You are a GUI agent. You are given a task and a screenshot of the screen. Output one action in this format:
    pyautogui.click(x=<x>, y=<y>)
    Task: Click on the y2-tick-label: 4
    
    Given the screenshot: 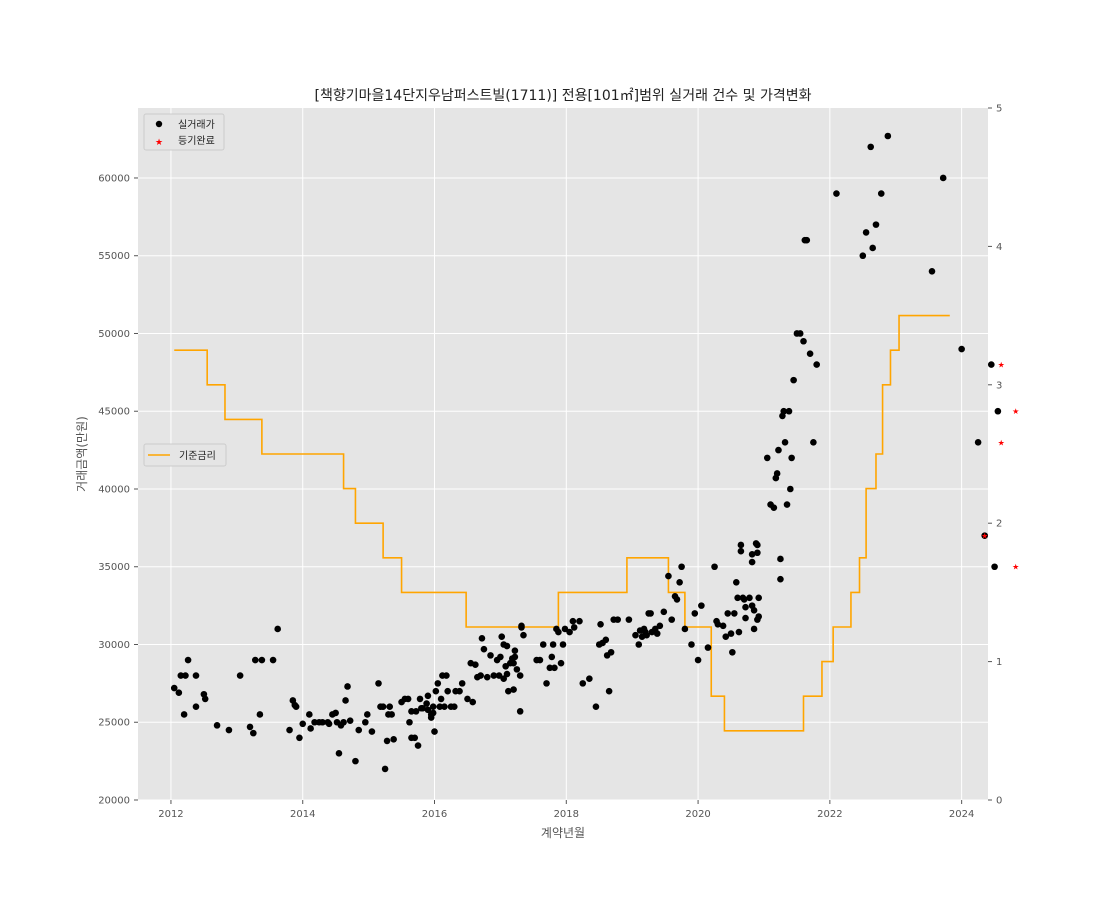 What is the action you would take?
    pyautogui.click(x=999, y=247)
    